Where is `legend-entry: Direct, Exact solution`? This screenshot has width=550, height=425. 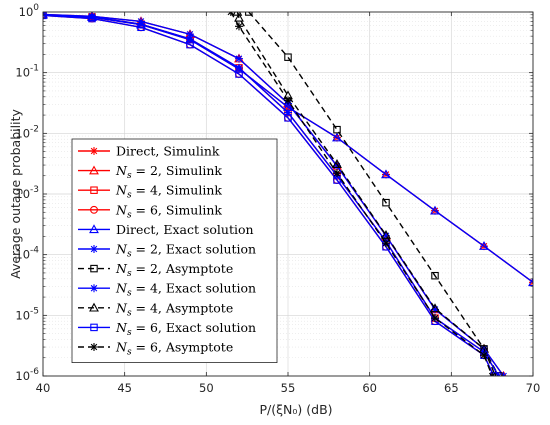
legend-entry: Direct, Exact solution is located at coordinates (166, 229).